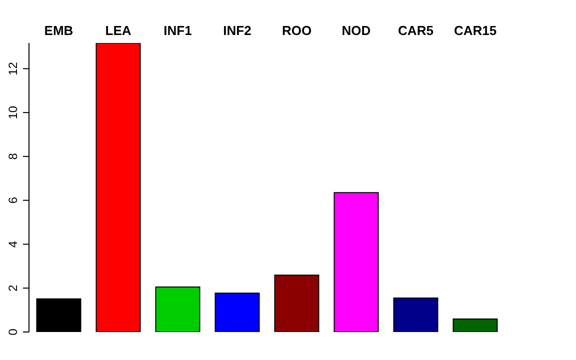 This screenshot has height=360, width=576. I want to click on y-tick-label: 6, so click(13, 200).